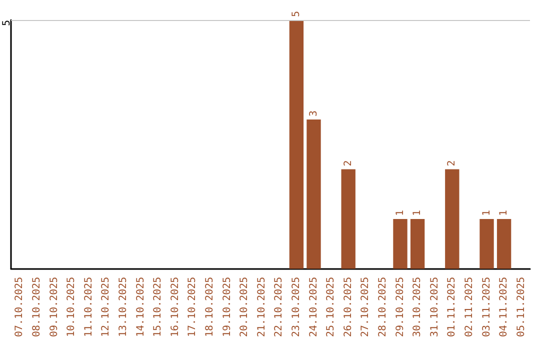 The height and width of the screenshot is (340, 540). What do you see at coordinates (296, 307) in the screenshot?
I see `x-tick-label: 23.10.2025` at bounding box center [296, 307].